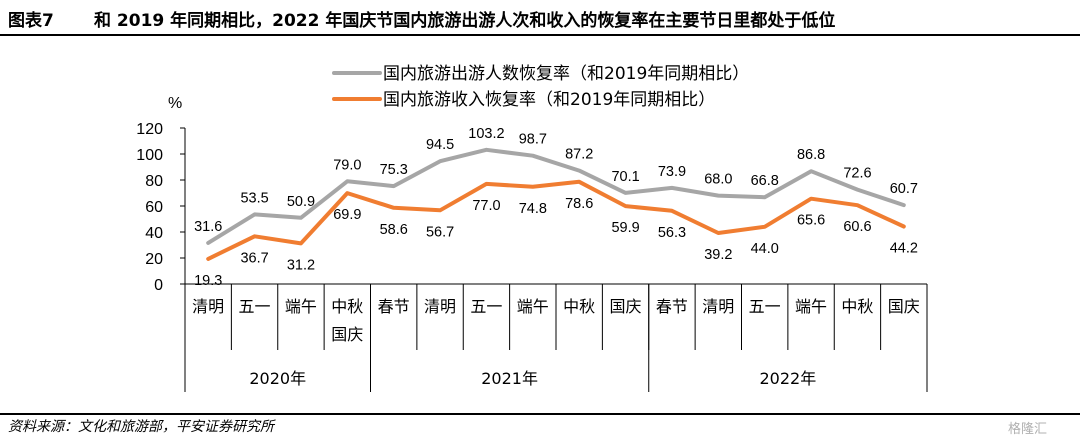 Image resolution: width=1080 pixels, height=444 pixels. I want to click on data-label: 31.6, so click(208, 227).